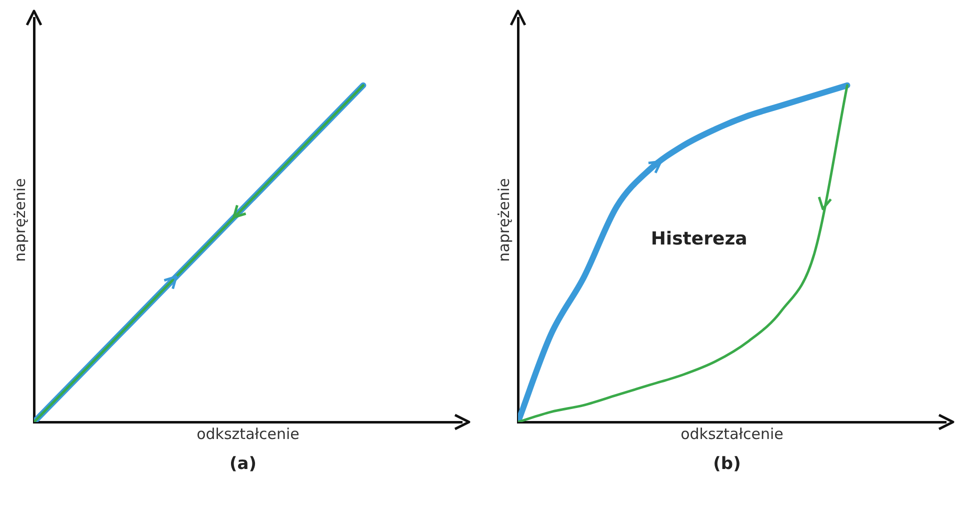 This screenshot has width=974, height=508. What do you see at coordinates (243, 464) in the screenshot?
I see `text: (a)` at bounding box center [243, 464].